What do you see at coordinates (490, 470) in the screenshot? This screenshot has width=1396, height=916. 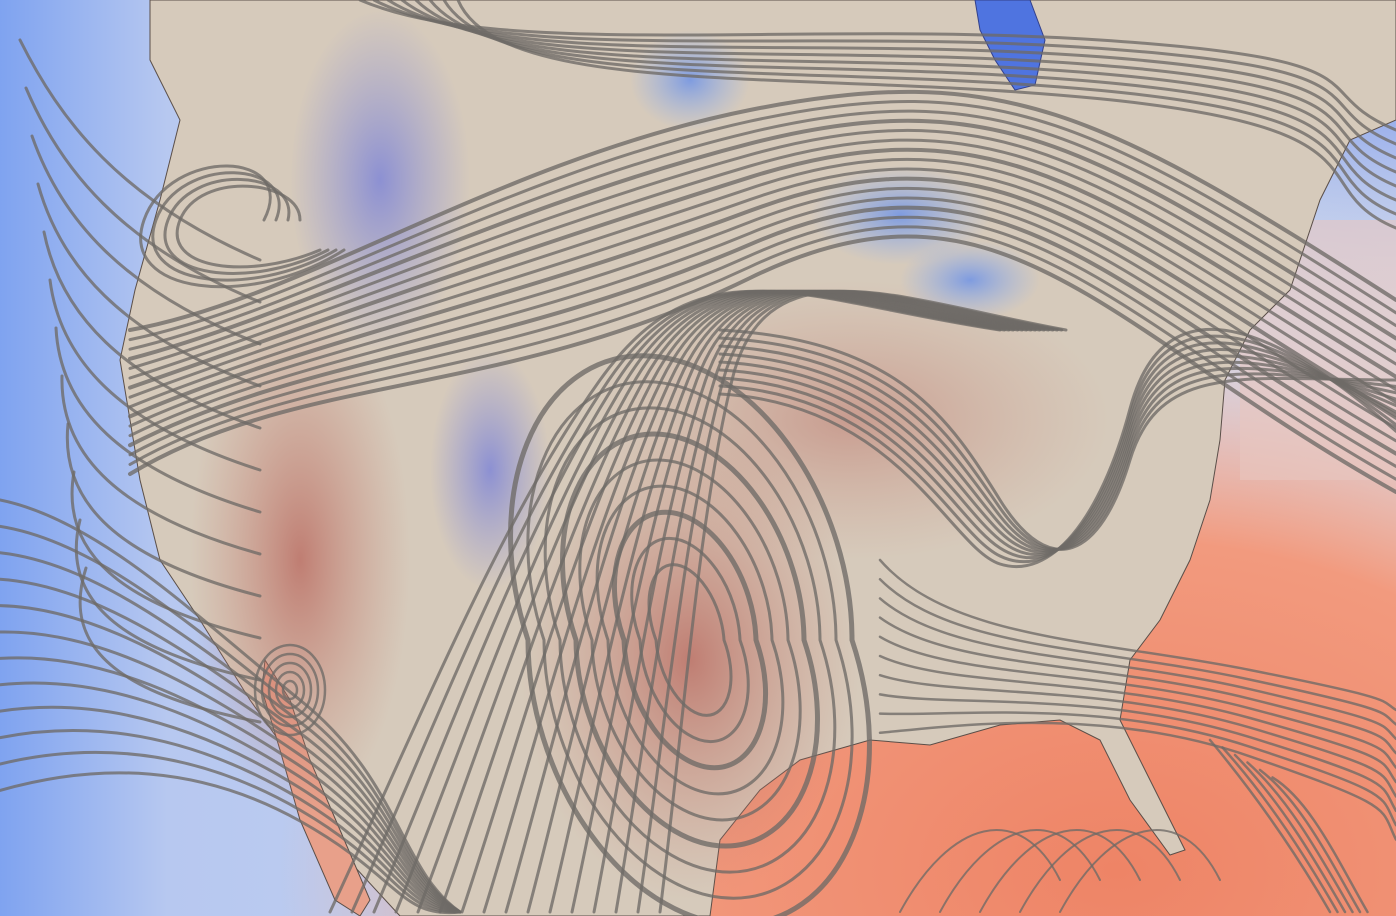 I see `cold-anomaly-rockies-south` at bounding box center [490, 470].